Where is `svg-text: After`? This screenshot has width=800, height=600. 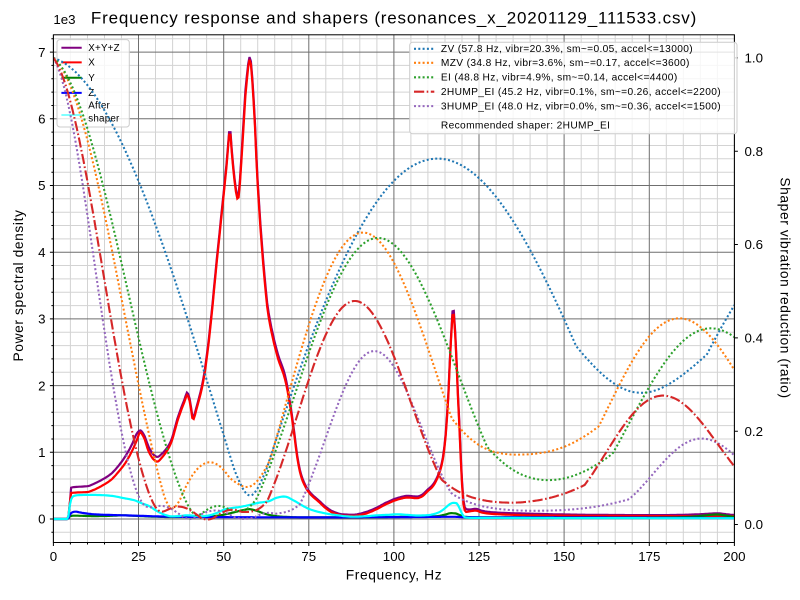 svg-text: After is located at coordinates (99, 105).